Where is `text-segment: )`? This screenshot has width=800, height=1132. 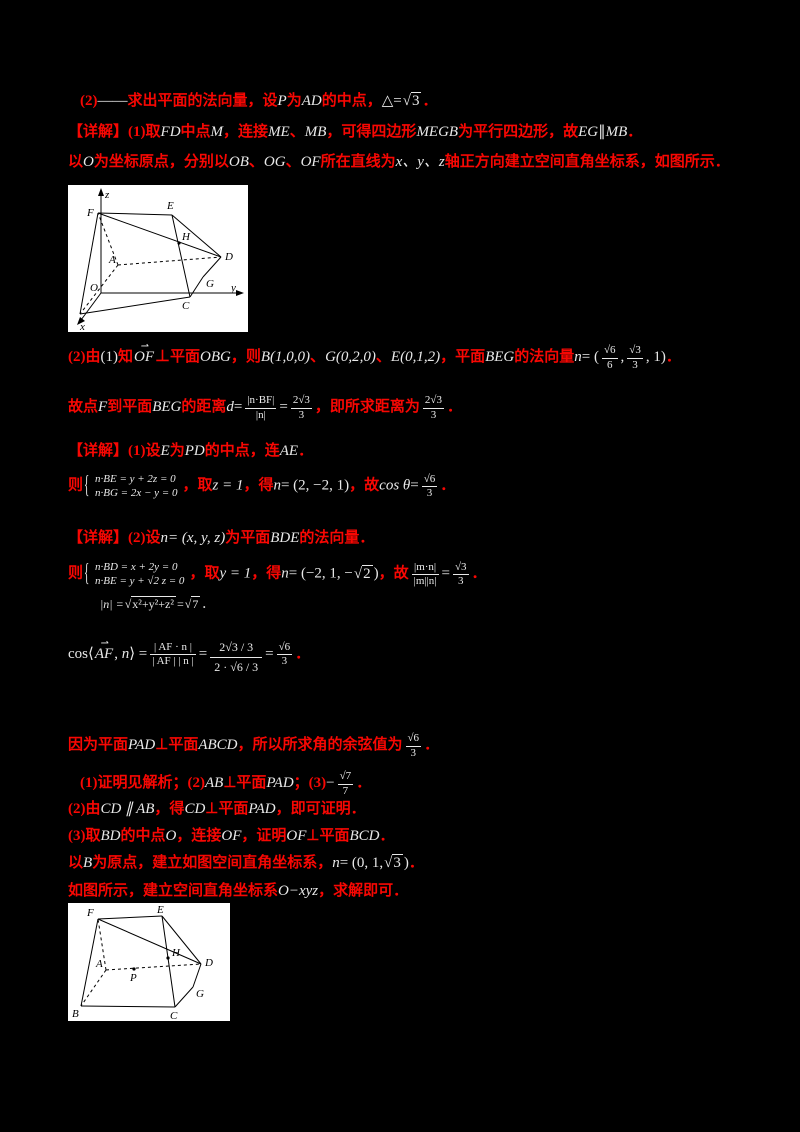
text-segment: ) is located at coordinates (376, 573).